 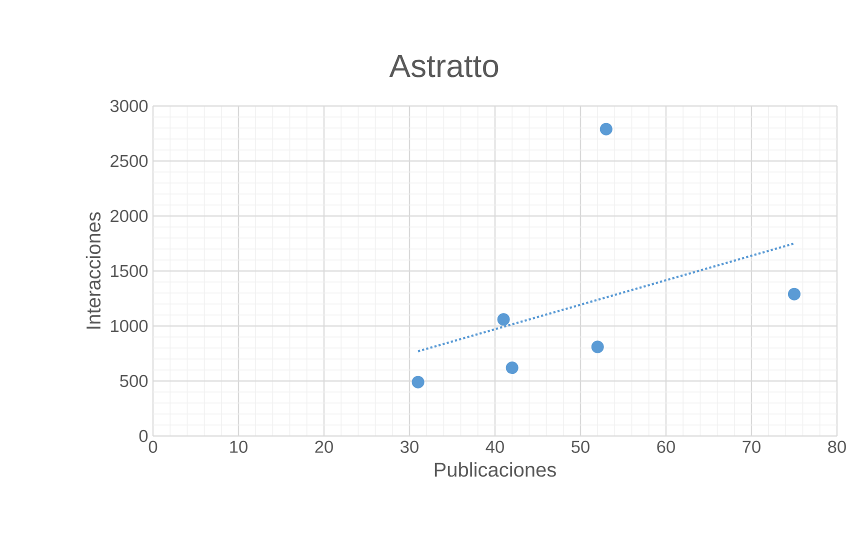 I want to click on x-tick-label: 80, so click(x=837, y=446).